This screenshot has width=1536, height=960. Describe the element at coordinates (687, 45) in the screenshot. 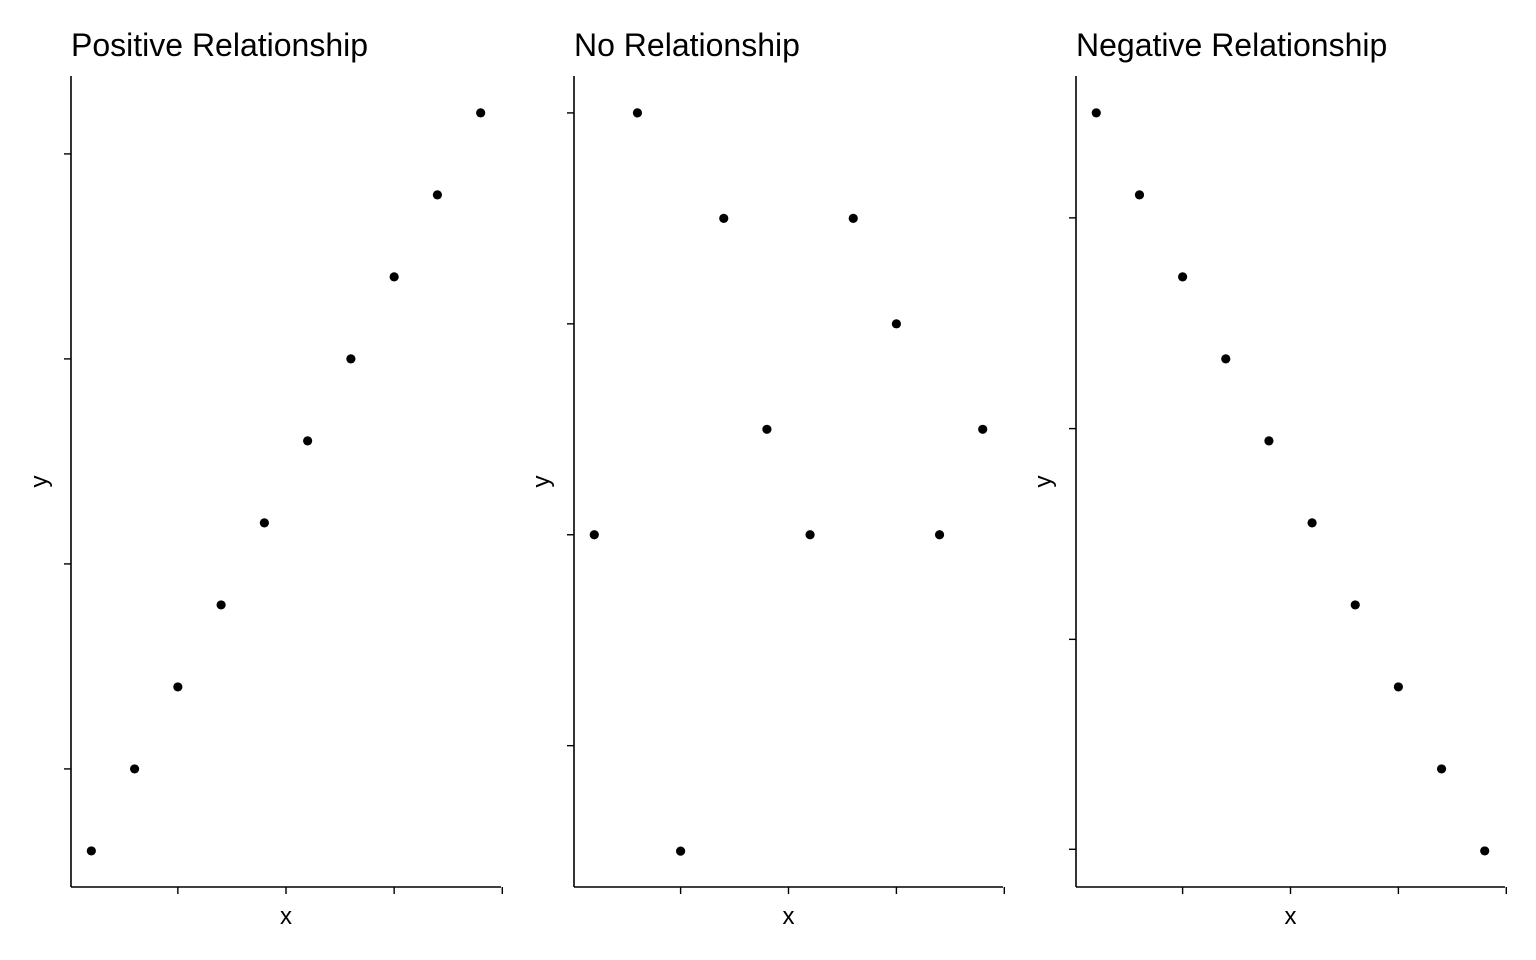

I see `chart-title-none: No Relationship` at that location.